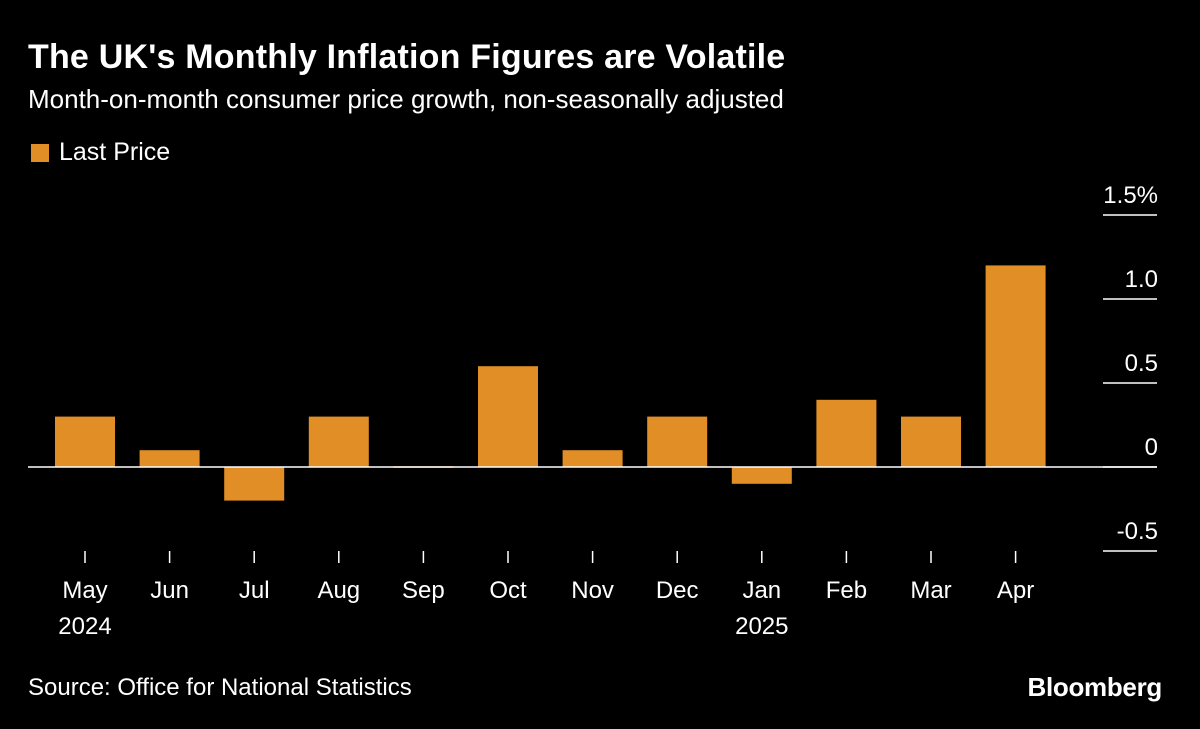 This screenshot has width=1200, height=729. What do you see at coordinates (40, 152) in the screenshot?
I see `legend-swatch` at bounding box center [40, 152].